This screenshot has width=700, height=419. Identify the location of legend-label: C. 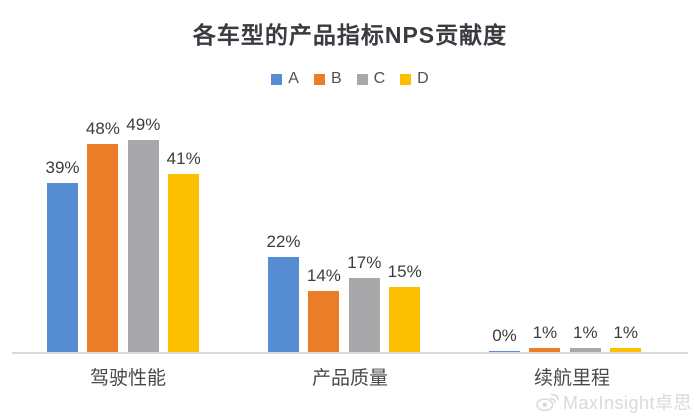
(379, 78).